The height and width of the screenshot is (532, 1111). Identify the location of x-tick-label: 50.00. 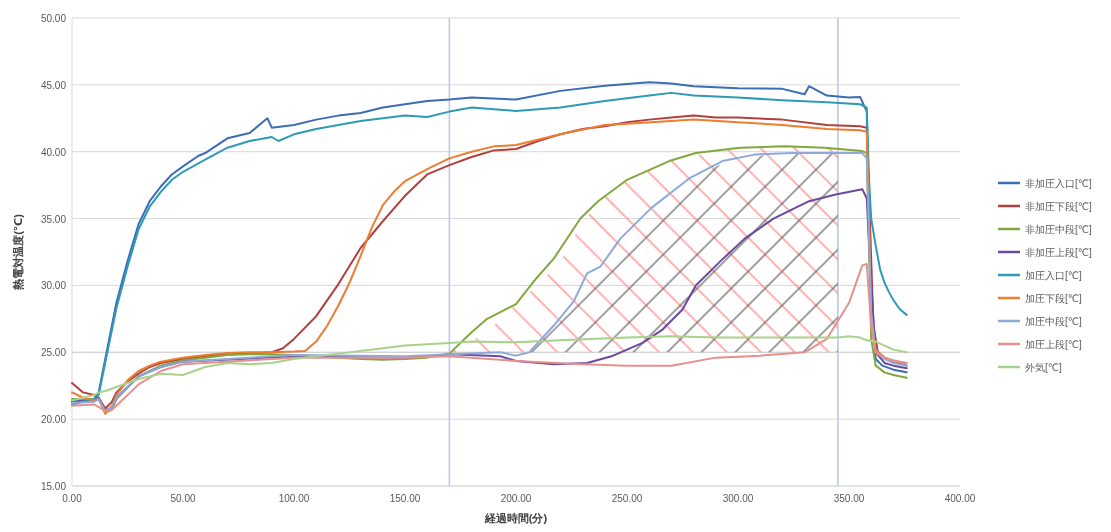
(183, 498).